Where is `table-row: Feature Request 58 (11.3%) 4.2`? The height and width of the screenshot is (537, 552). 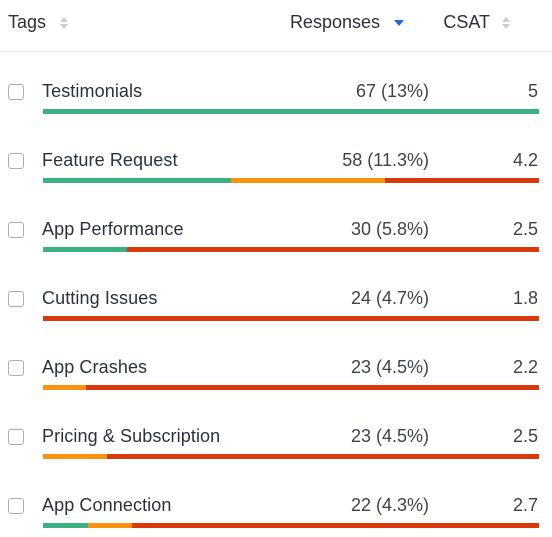
table-row: Feature Request 58 (11.3%) 4.2 is located at coordinates (276, 178).